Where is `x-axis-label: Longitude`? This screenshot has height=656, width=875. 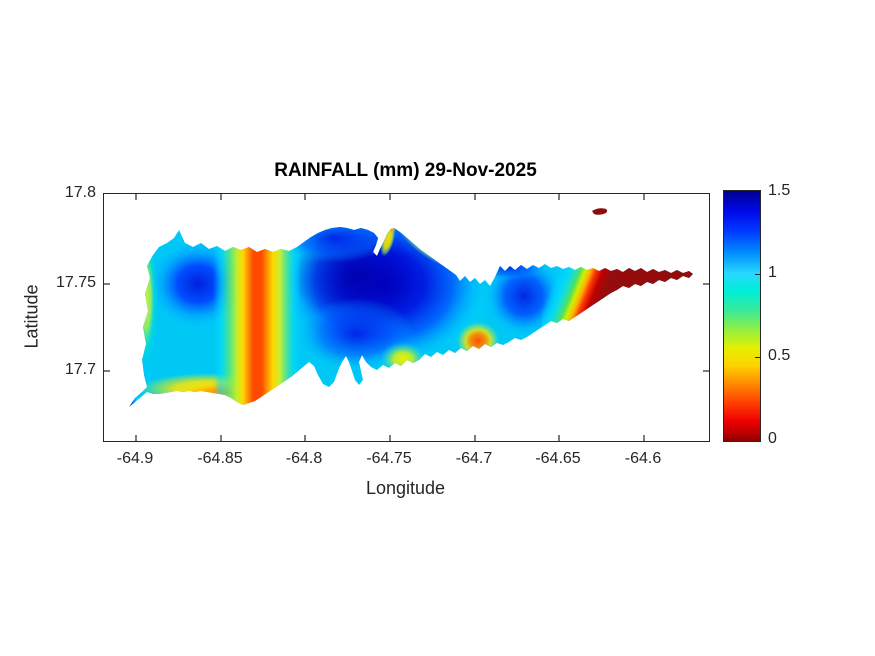 x-axis-label: Longitude is located at coordinates (405, 488).